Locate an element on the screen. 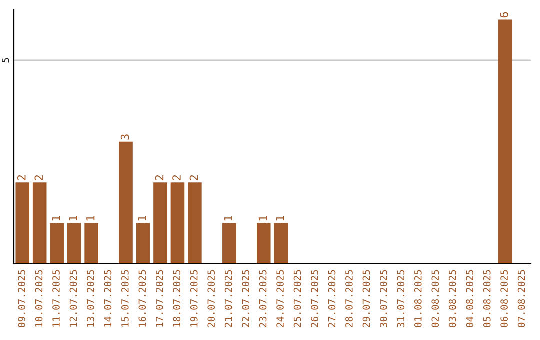 The image size is (540, 340). x-tick-label: 31.07.2025 is located at coordinates (401, 299).